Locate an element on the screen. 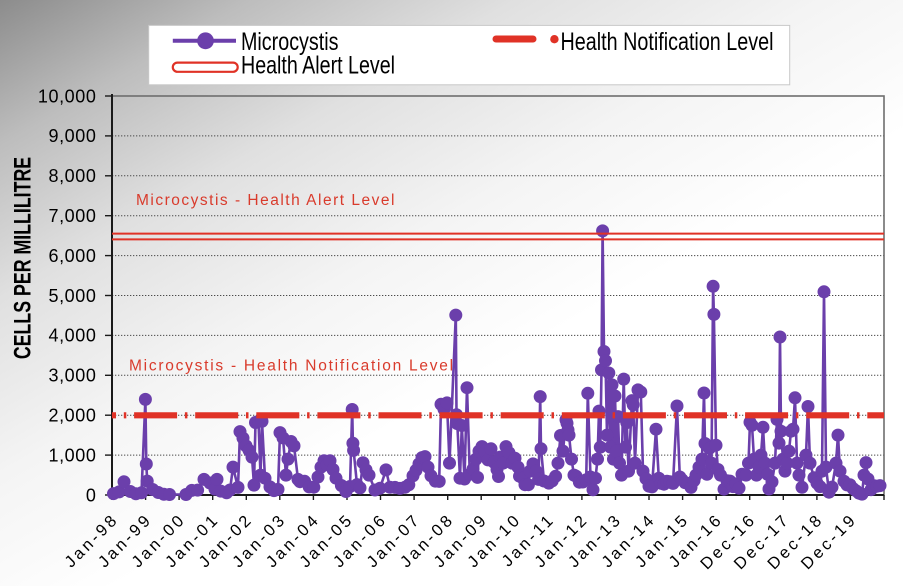 This screenshot has width=903, height=586. svg-text: Health Notification Level is located at coordinates (667, 42).